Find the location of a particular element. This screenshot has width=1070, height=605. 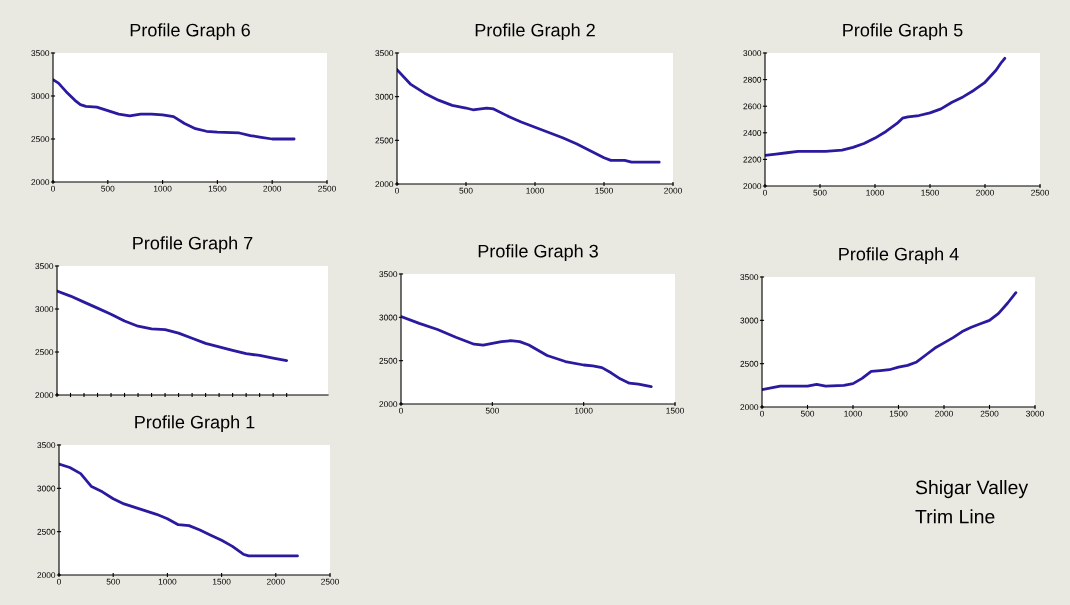

chart-title: Profile Graph 1 is located at coordinates (195, 424).